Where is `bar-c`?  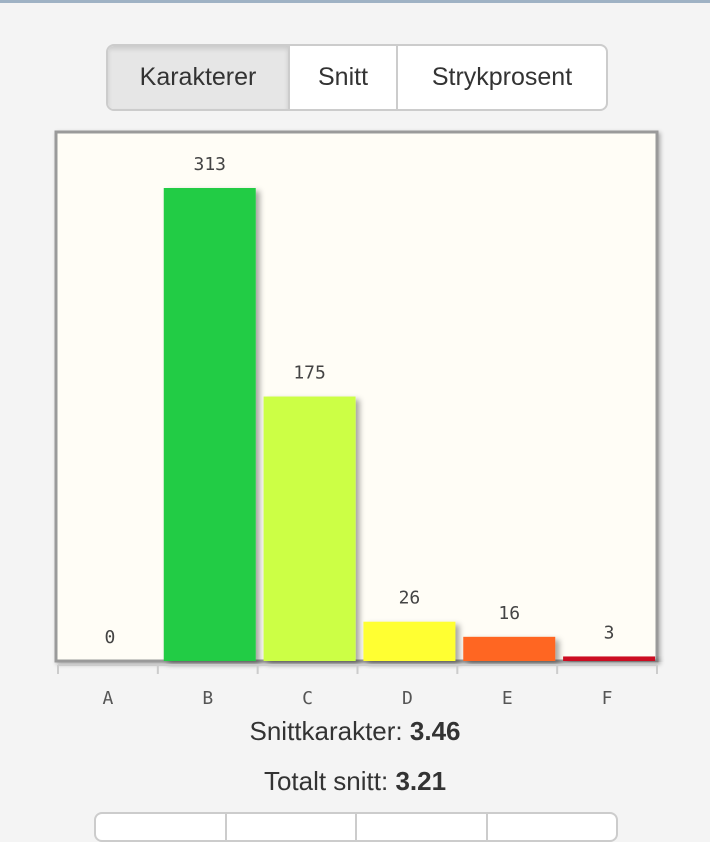
bar-c is located at coordinates (309, 528).